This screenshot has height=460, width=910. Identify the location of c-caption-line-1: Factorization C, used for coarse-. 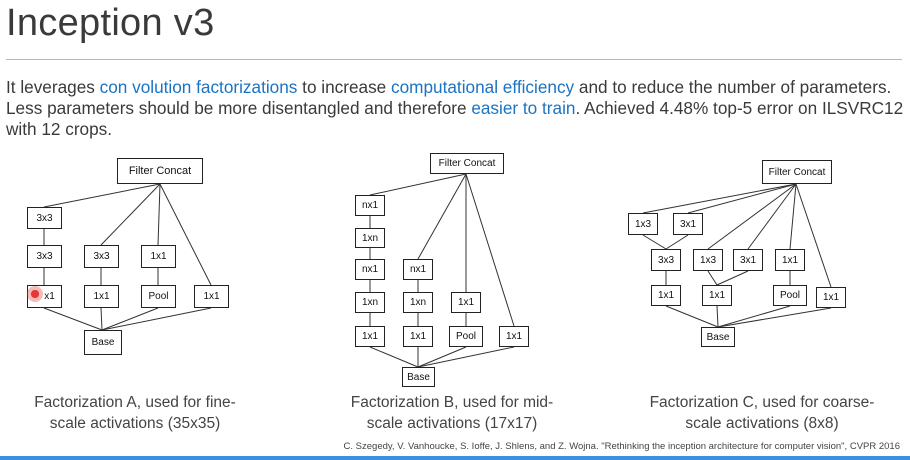
(762, 402).